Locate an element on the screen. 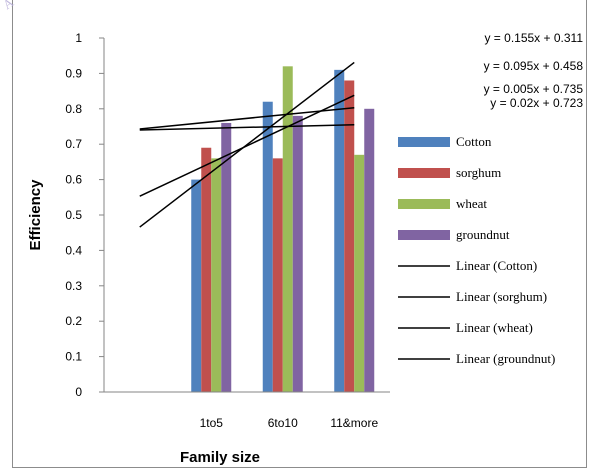 The image size is (589, 470). y-tick-label: 0.4 is located at coordinates (73, 250).